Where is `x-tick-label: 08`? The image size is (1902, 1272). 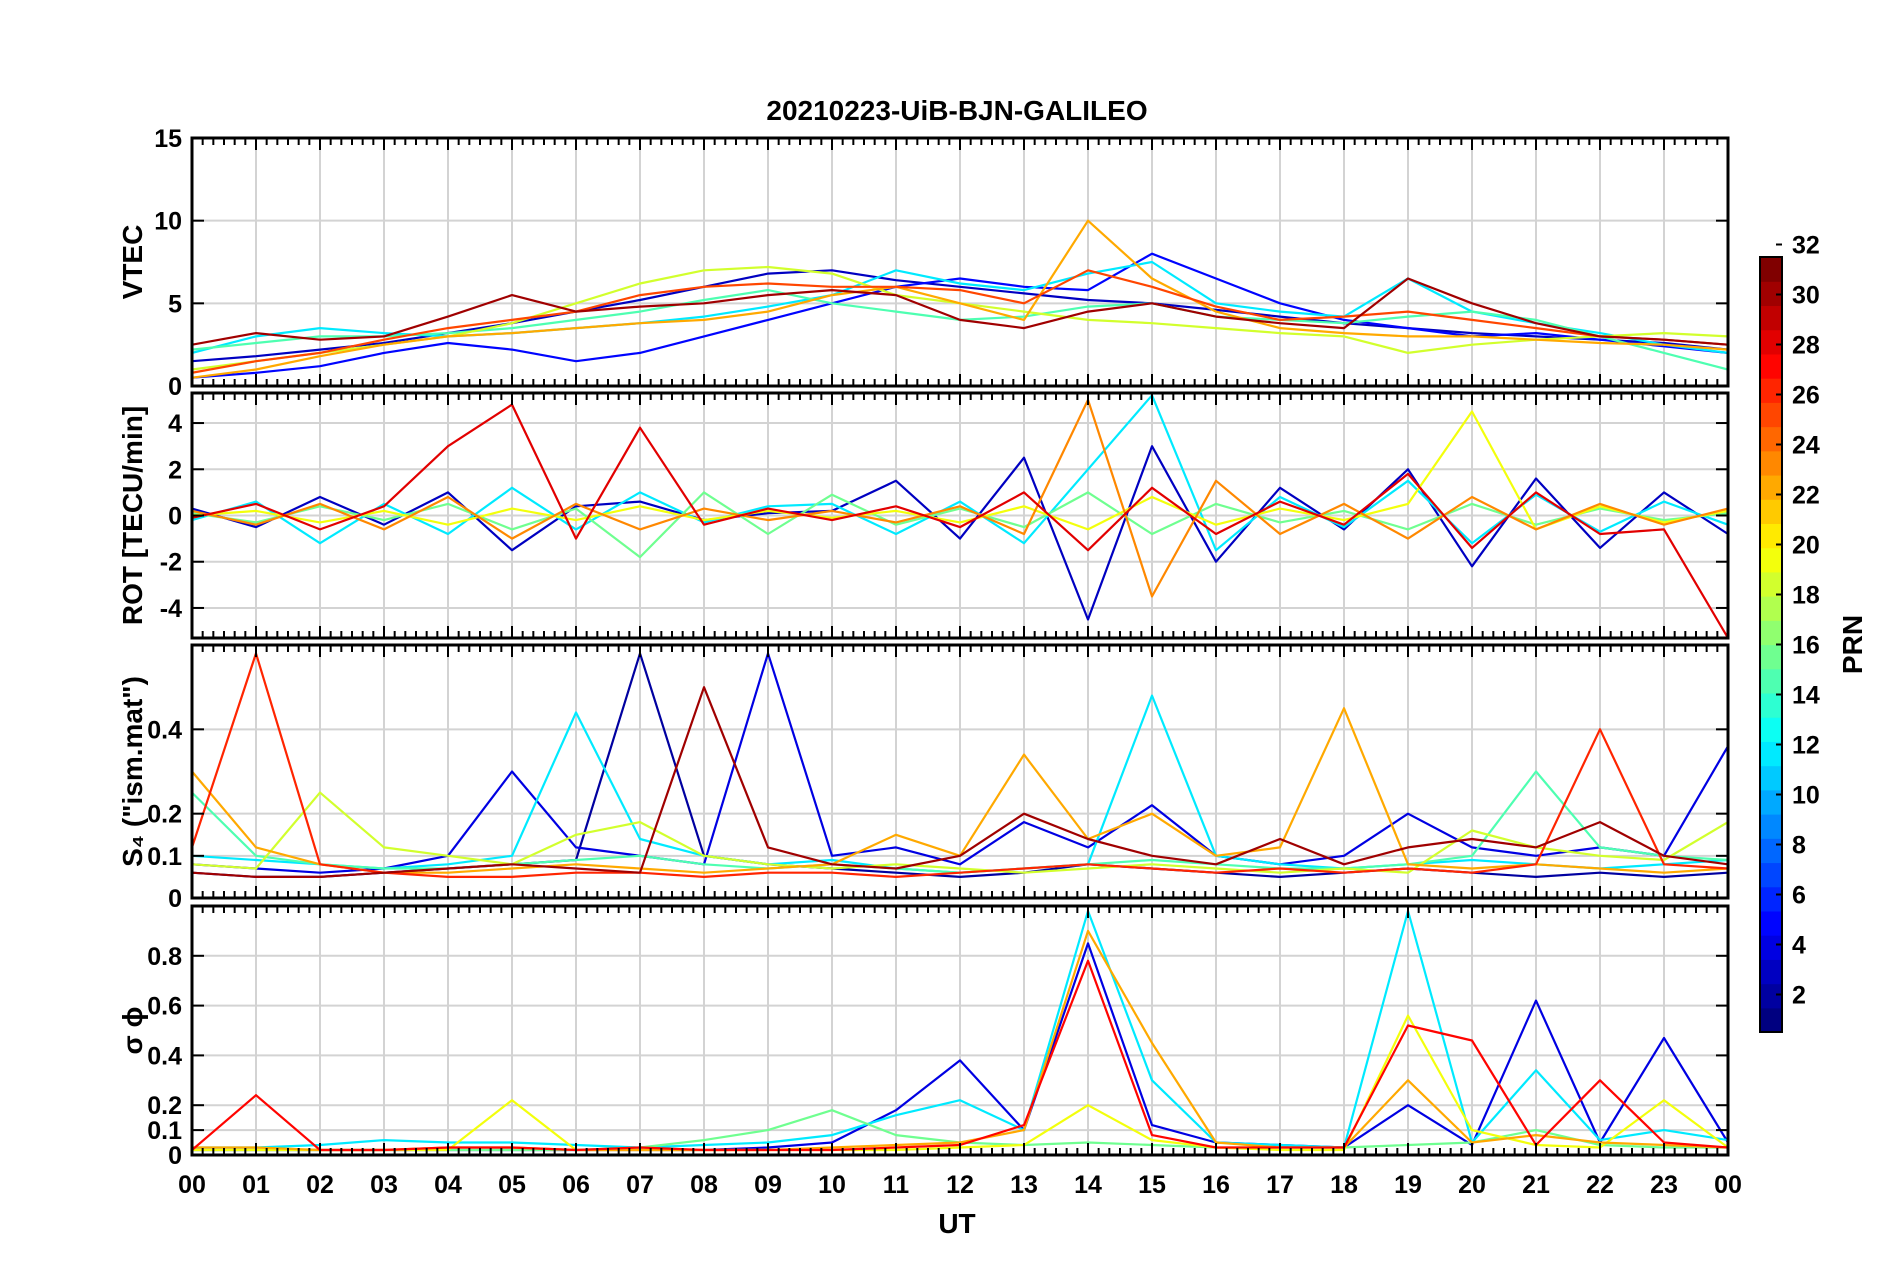
x-tick-label: 08 is located at coordinates (704, 1185).